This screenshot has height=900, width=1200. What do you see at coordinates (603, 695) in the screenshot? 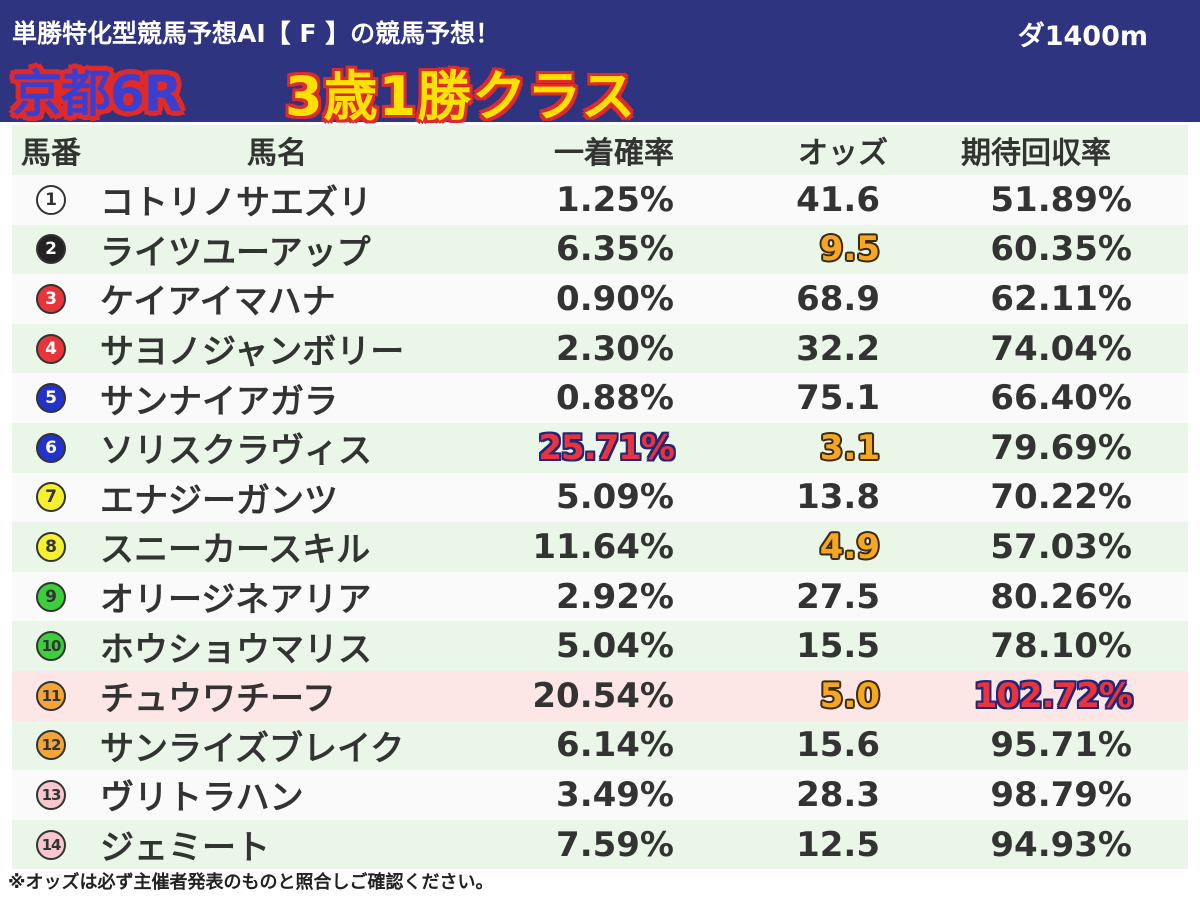
I see `win-probability: 20.54%` at bounding box center [603, 695].